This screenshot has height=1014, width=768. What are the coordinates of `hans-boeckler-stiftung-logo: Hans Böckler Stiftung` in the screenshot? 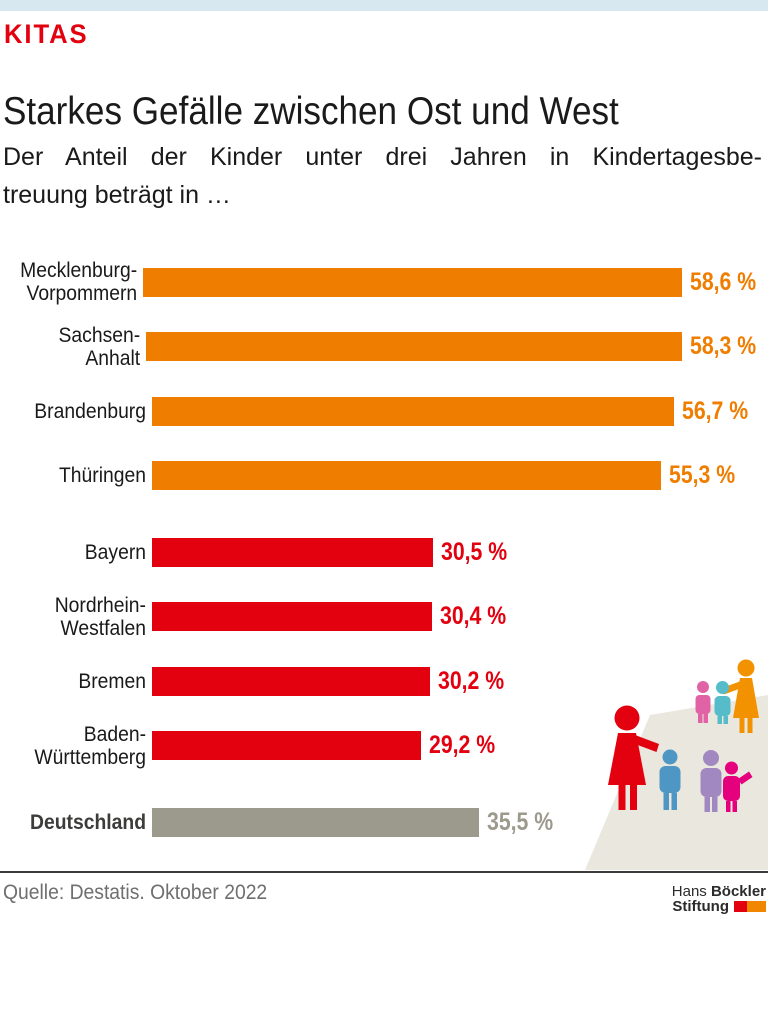 It's located at (719, 899).